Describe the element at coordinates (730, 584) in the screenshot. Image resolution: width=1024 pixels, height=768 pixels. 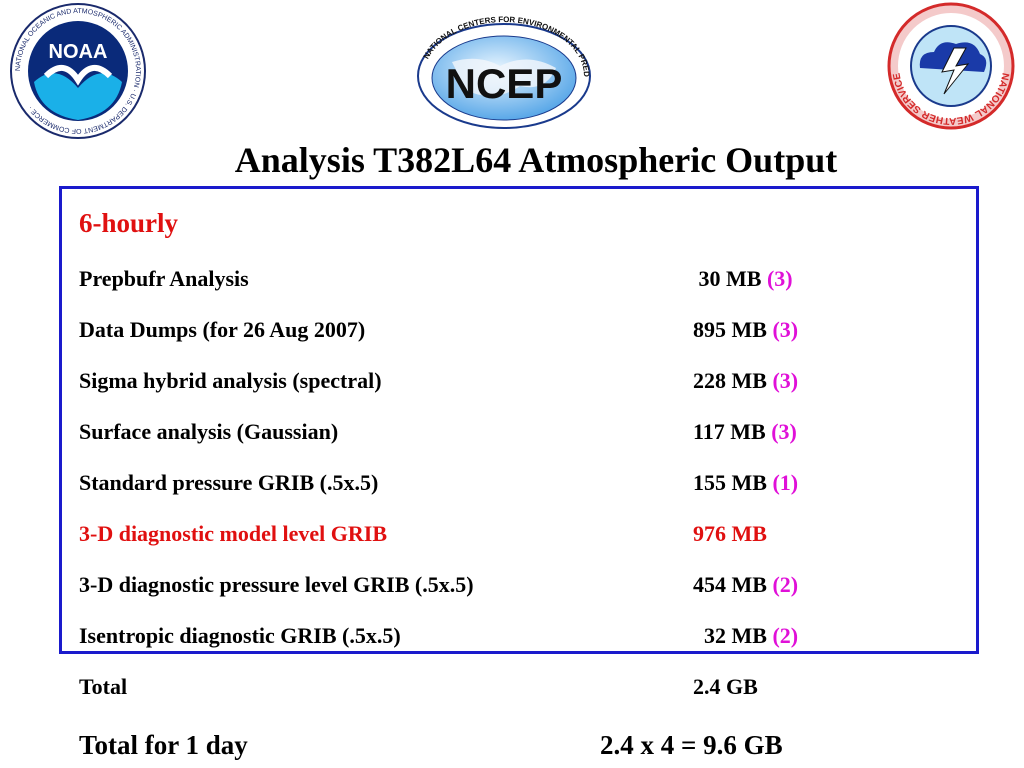
I see `row-size-value: 454 MB` at that location.